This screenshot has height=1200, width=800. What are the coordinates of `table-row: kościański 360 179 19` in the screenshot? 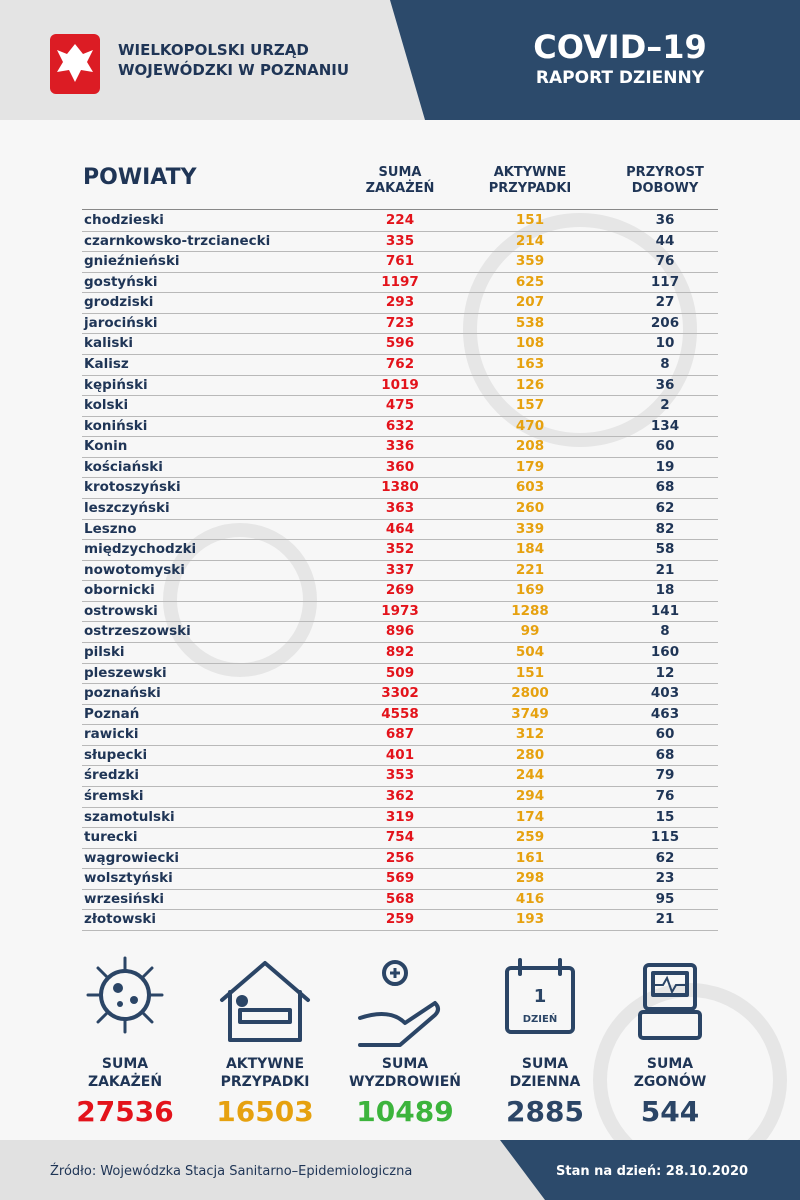 It's located at (400, 468).